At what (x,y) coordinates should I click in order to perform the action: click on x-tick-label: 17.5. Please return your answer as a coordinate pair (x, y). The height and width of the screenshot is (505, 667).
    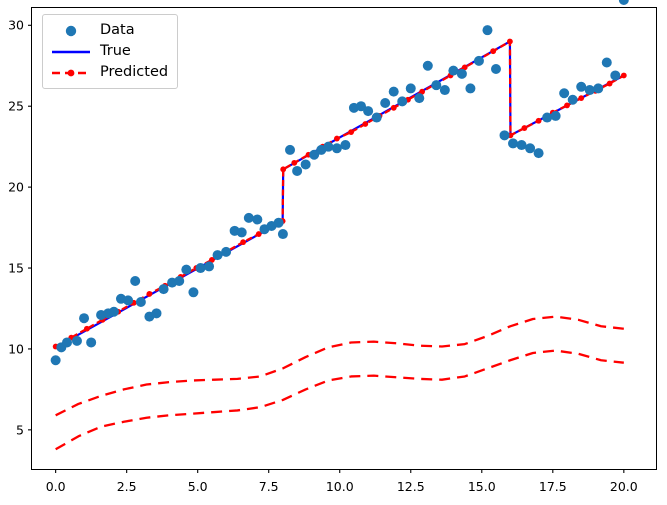
    Looking at the image, I should click on (552, 486).